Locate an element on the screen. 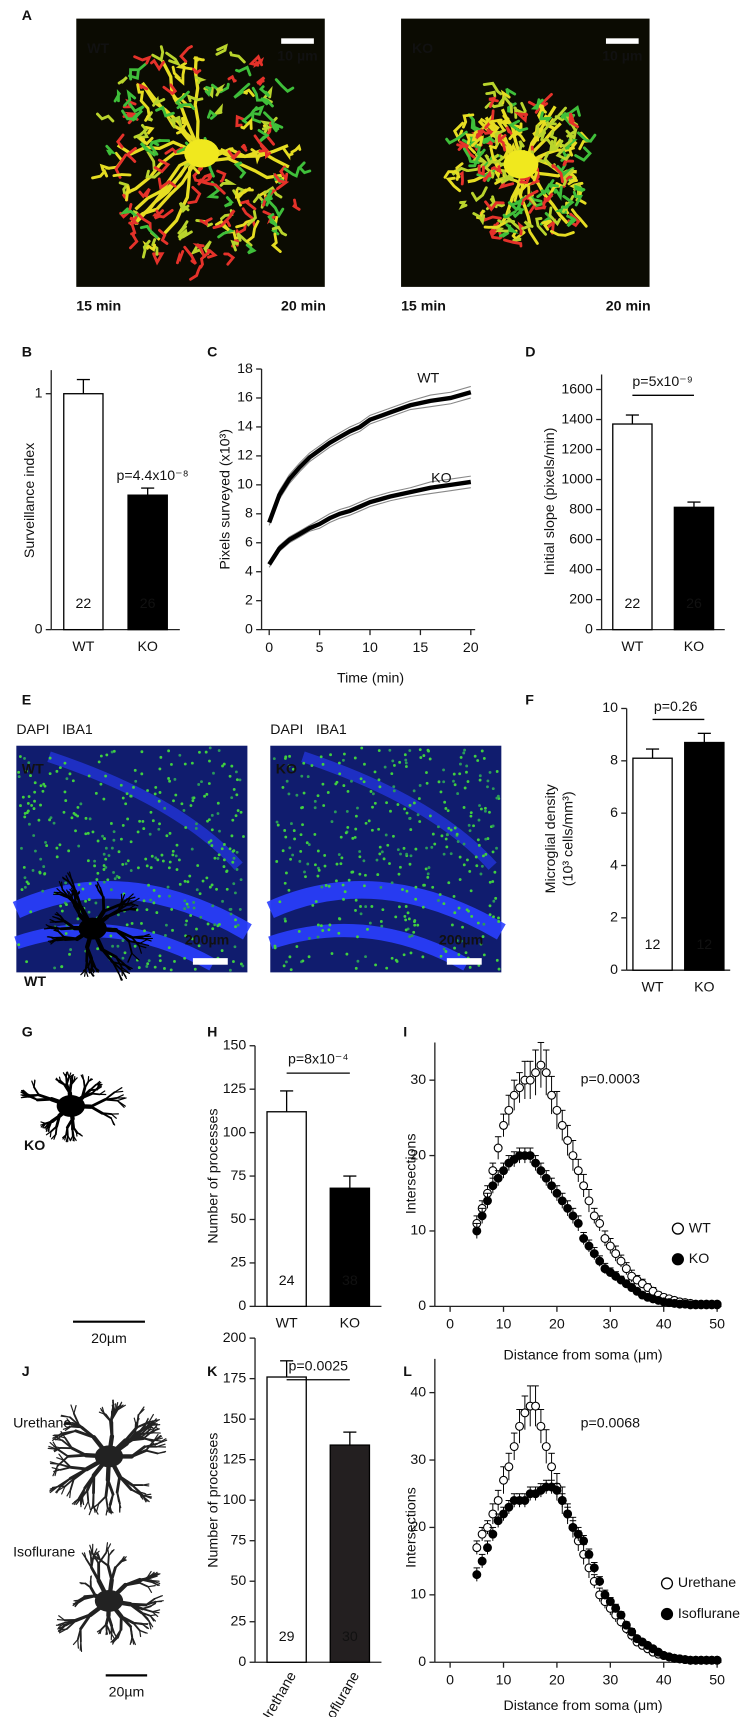 The width and height of the screenshot is (752, 1717). y-tick-label: 200 is located at coordinates (235, 1338).